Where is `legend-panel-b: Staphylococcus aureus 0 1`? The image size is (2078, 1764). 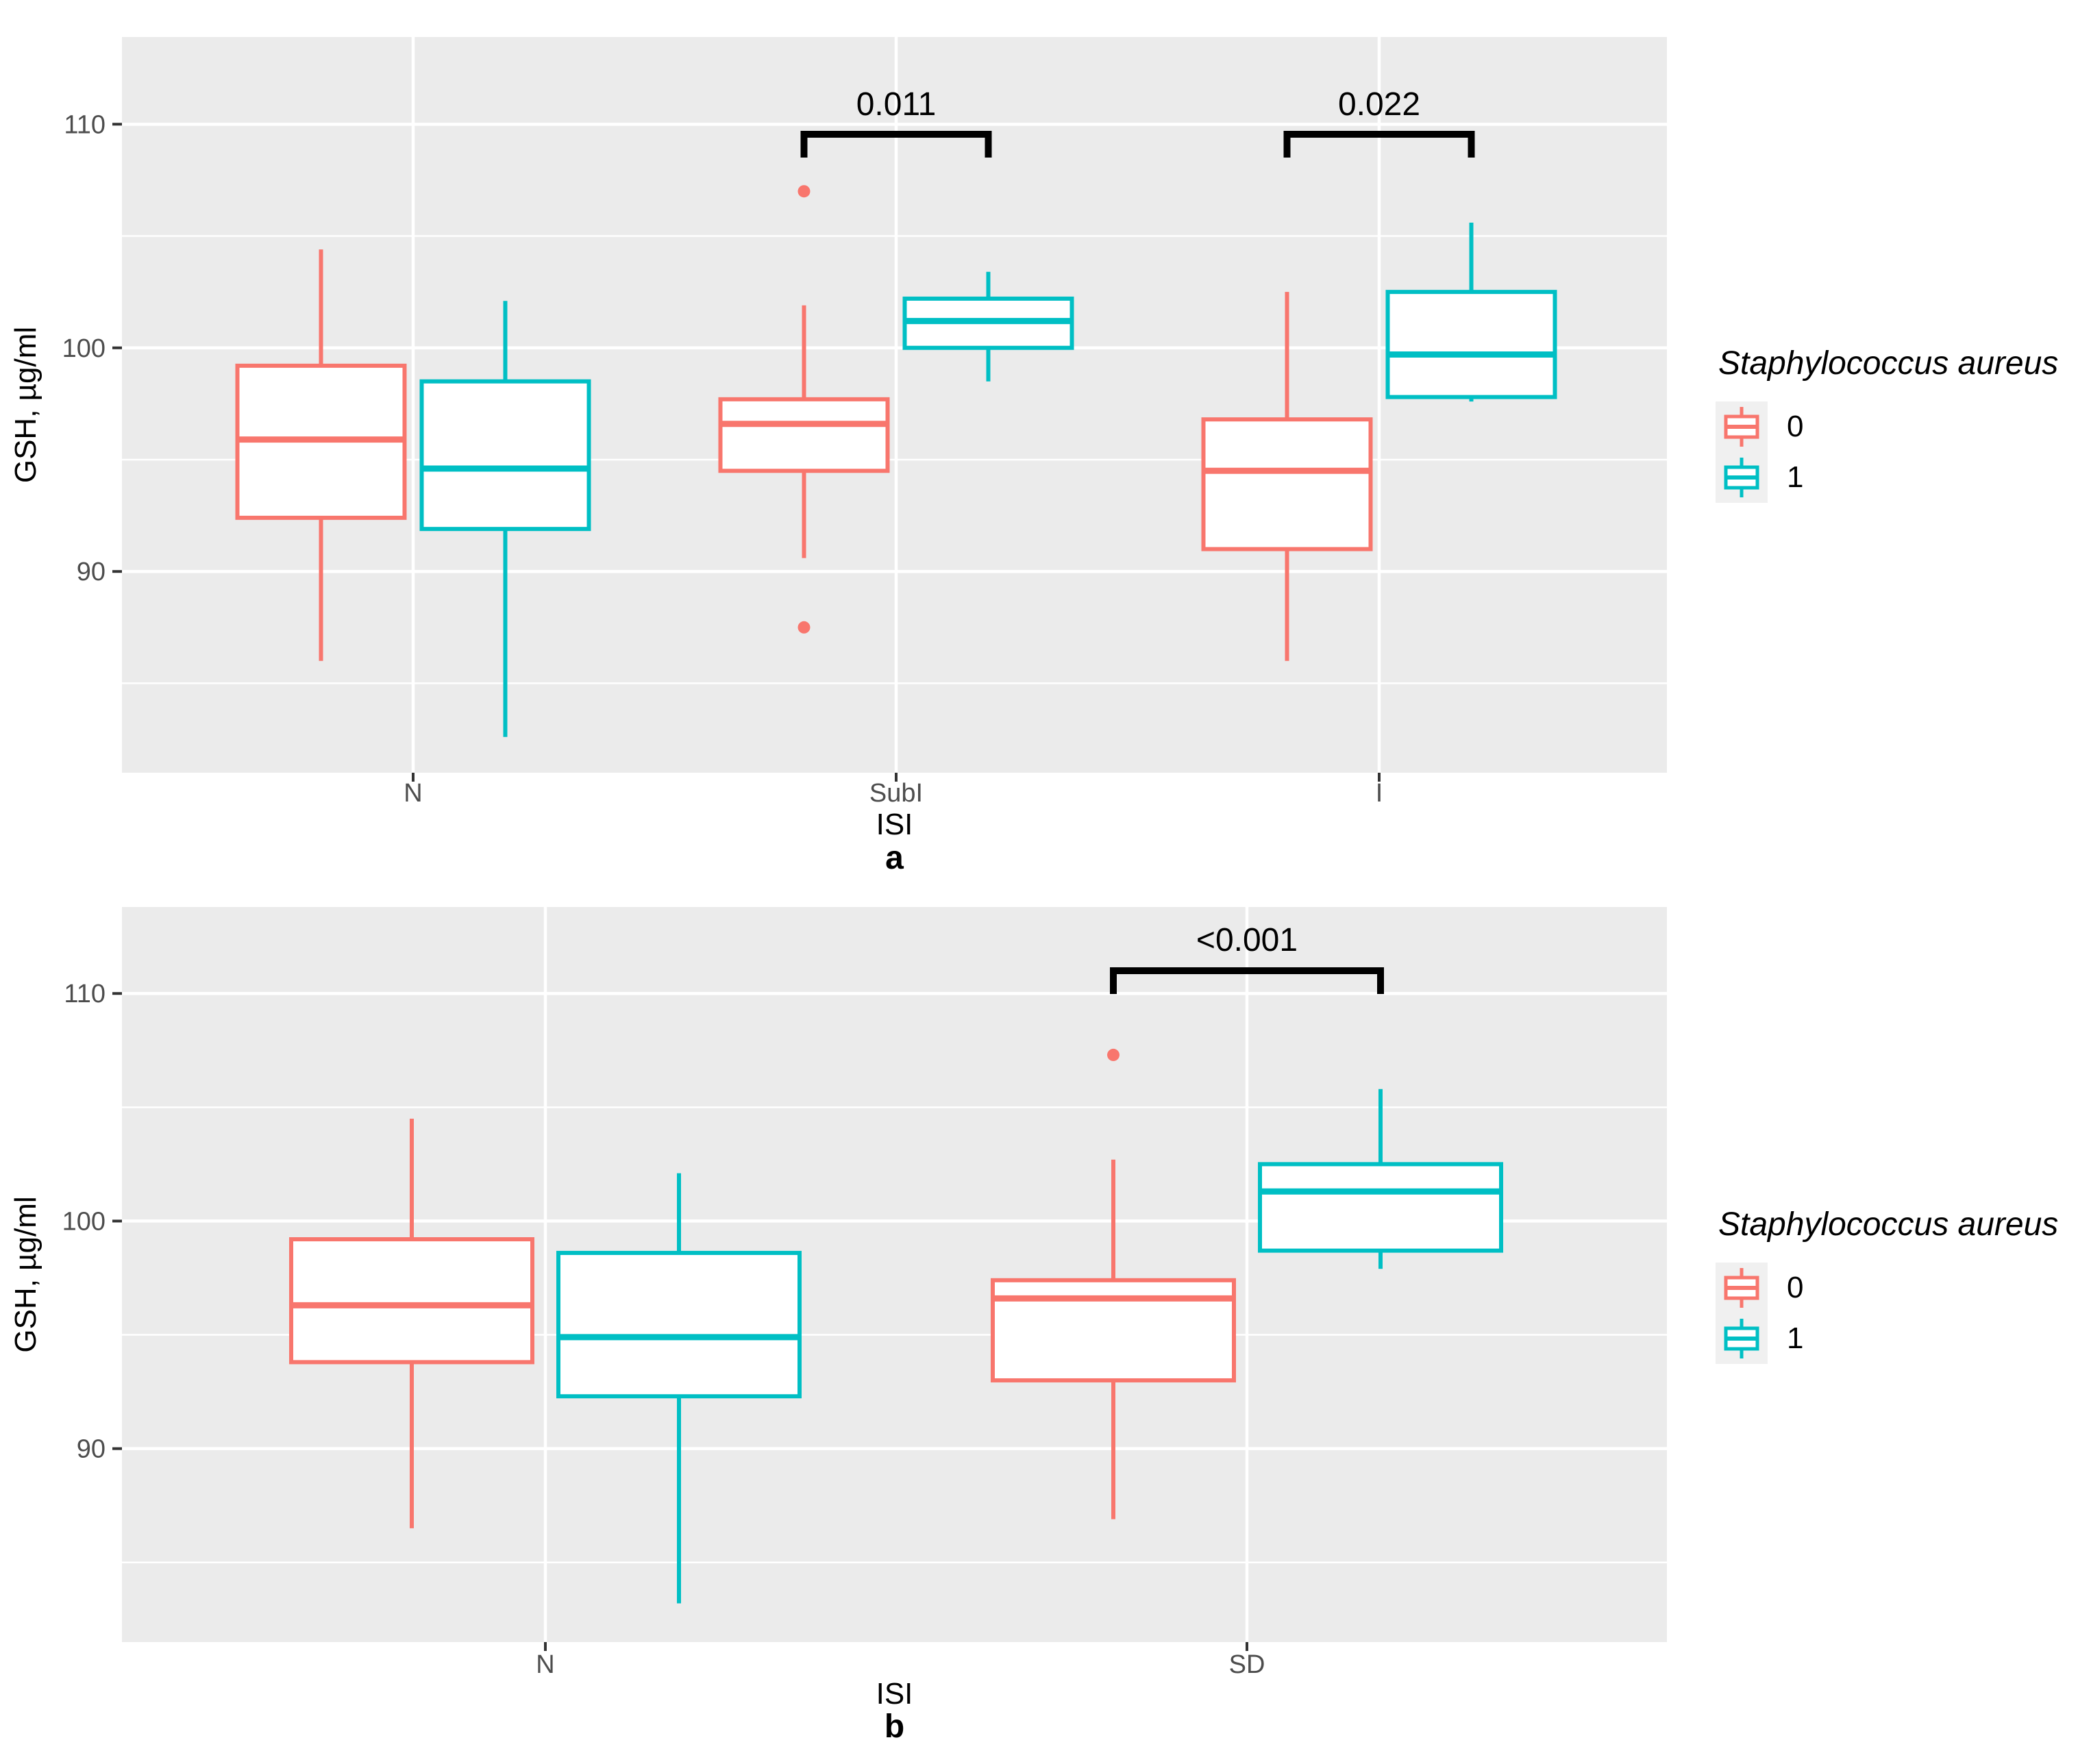
legend-panel-b: Staphylococcus aureus 0 1 is located at coordinates (1894, 1285).